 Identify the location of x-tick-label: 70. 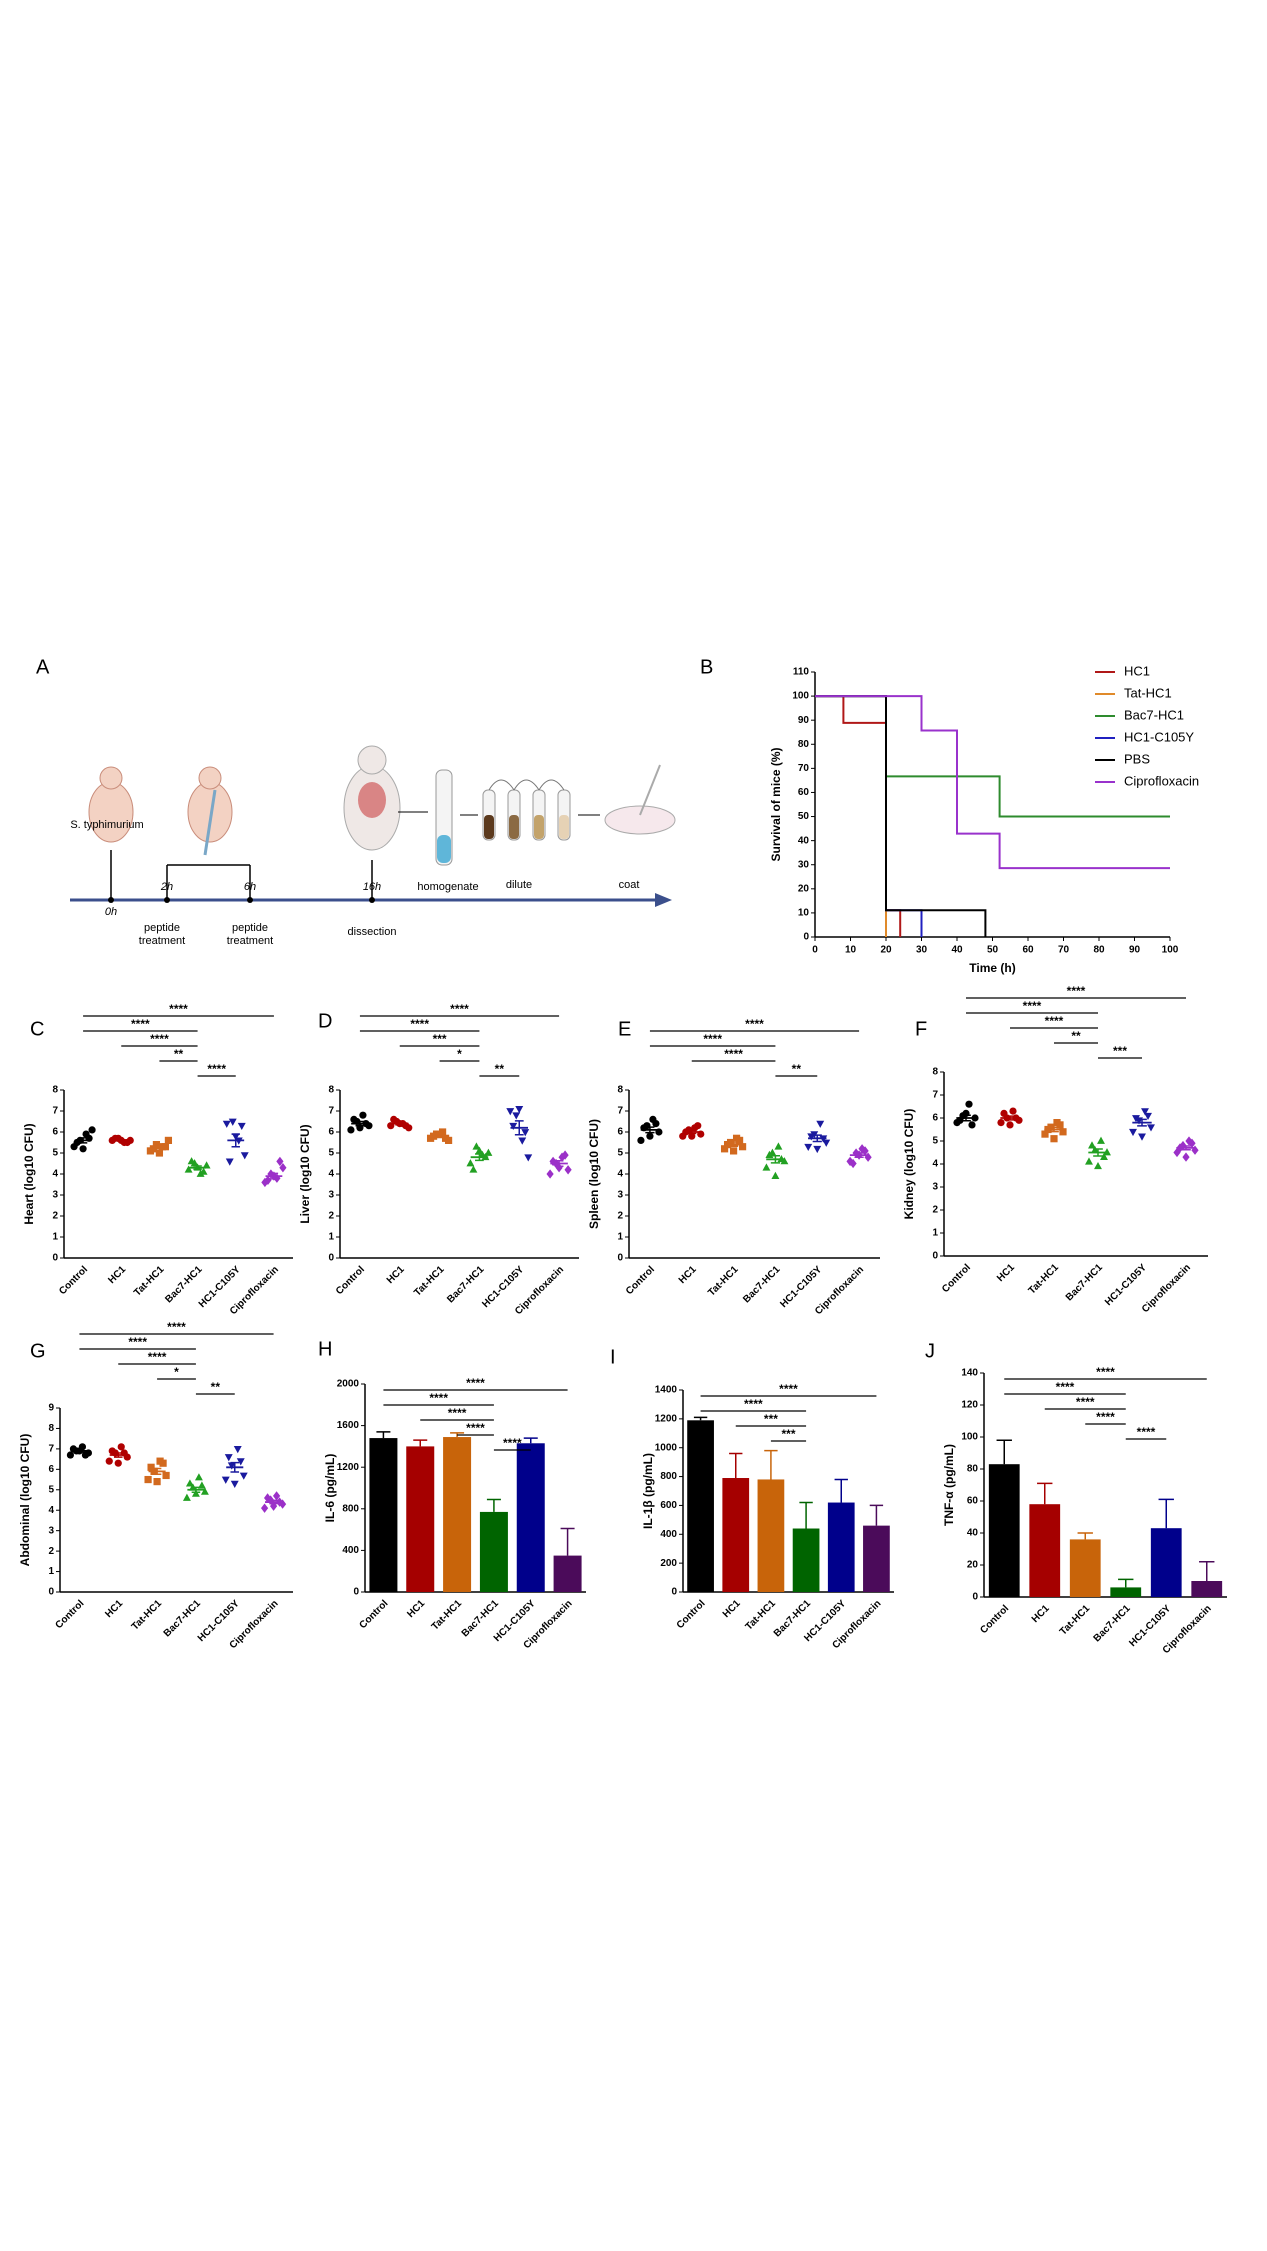
(1064, 950).